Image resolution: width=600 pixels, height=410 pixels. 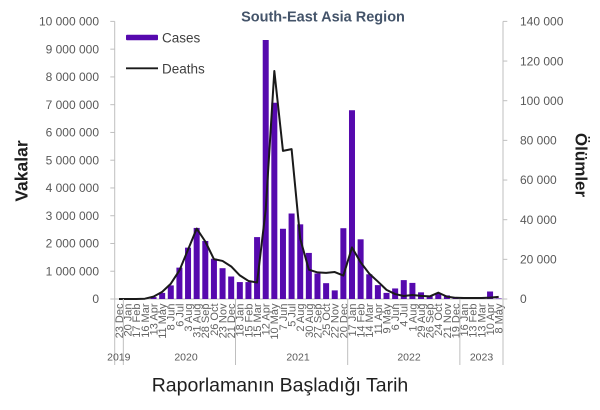 I want to click on svg-text: 1 000 000, so click(x=73, y=271).